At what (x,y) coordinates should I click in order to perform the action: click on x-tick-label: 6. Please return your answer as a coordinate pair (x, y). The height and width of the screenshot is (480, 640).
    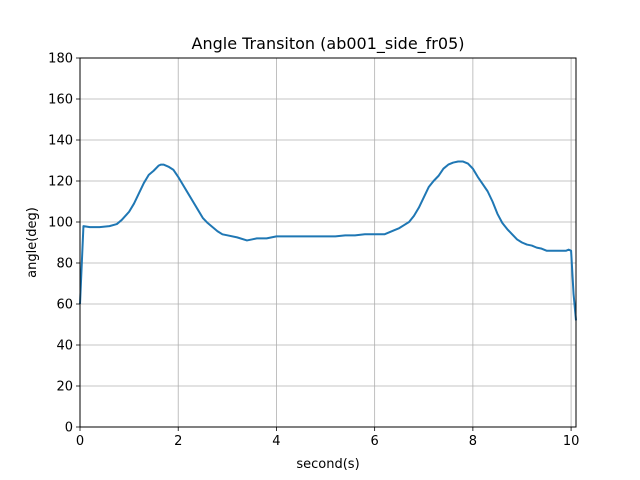
    Looking at the image, I should click on (375, 441).